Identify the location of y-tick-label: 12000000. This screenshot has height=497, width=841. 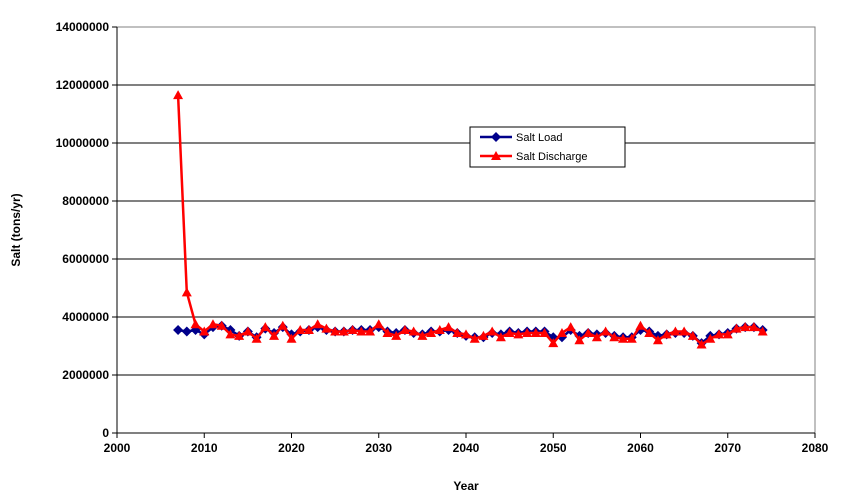
(83, 85).